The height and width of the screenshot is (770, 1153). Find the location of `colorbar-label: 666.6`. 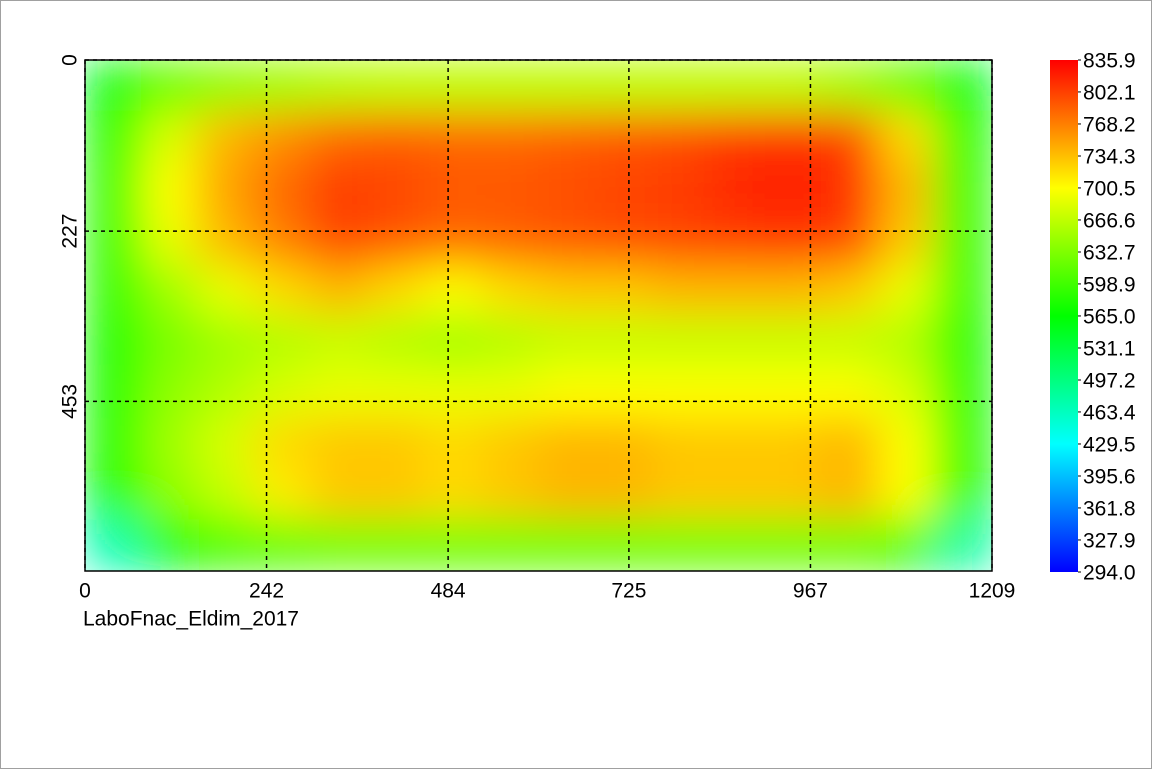

colorbar-label: 666.6 is located at coordinates (1109, 221).